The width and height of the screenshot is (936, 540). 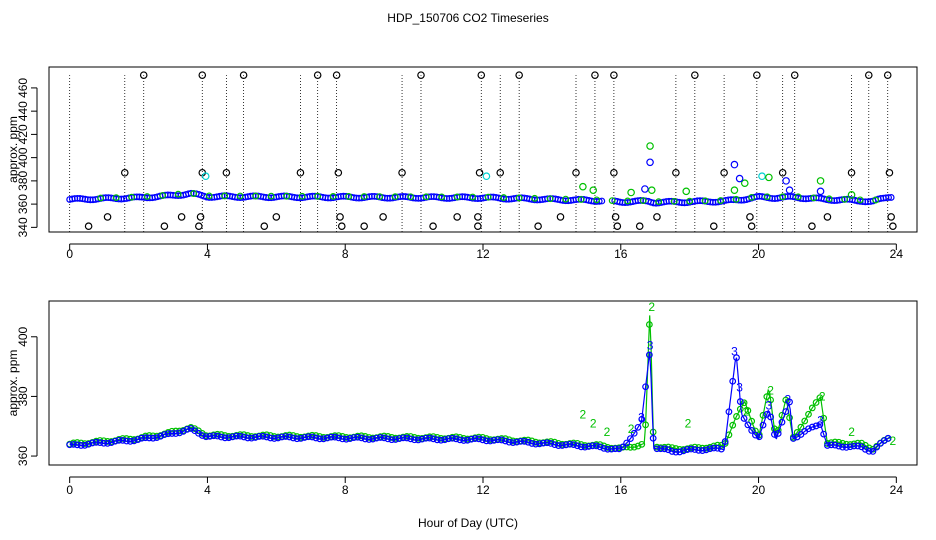 What do you see at coordinates (69, 490) in the screenshot?
I see `x-tick-label: 0` at bounding box center [69, 490].